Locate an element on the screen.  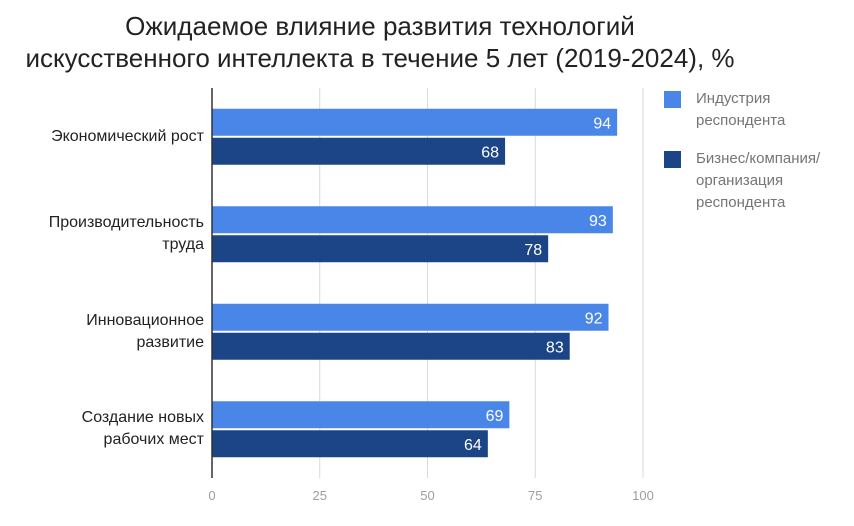
bar-value-label: 94 is located at coordinates (602, 123).